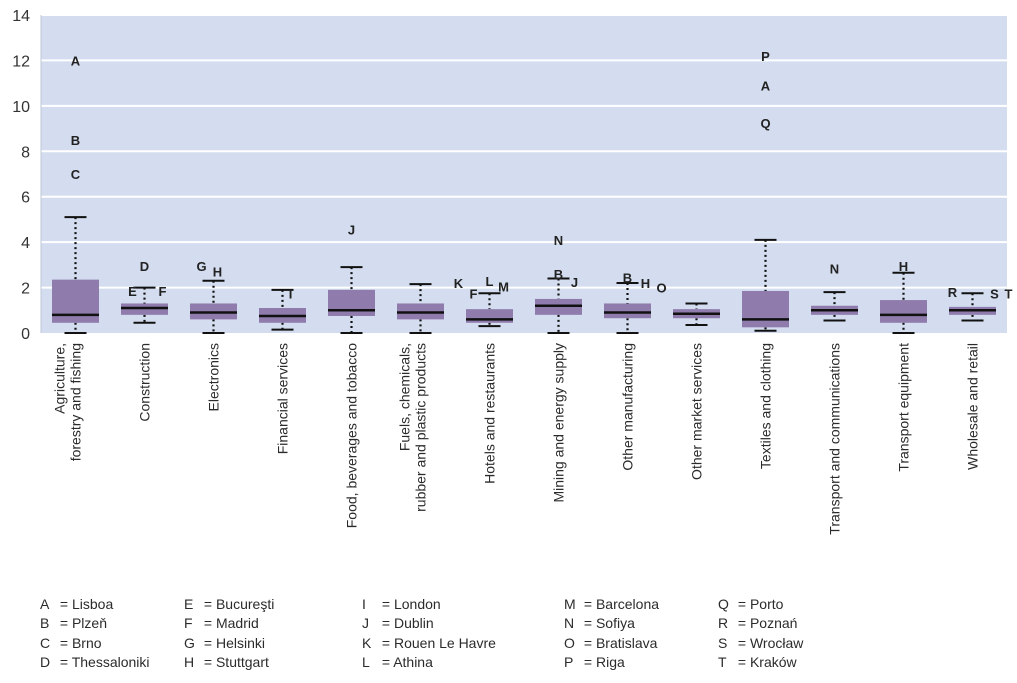  Describe the element at coordinates (417, 604) in the screenshot. I see `legend-city: London` at that location.